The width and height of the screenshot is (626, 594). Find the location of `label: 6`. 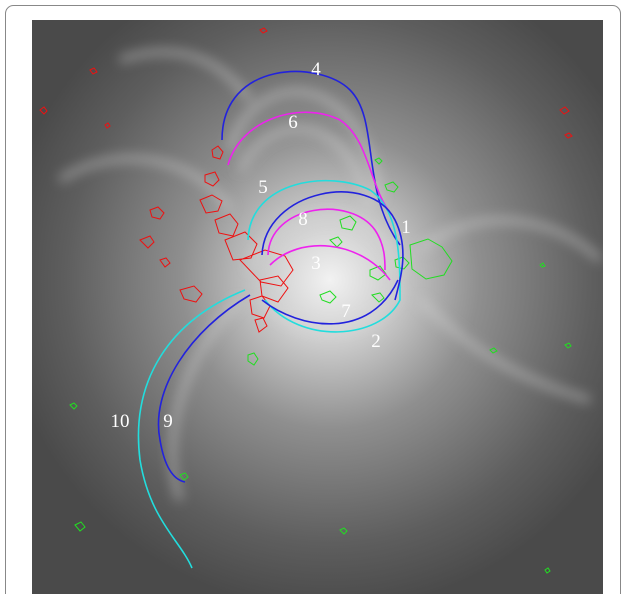

label: 6 is located at coordinates (293, 122).